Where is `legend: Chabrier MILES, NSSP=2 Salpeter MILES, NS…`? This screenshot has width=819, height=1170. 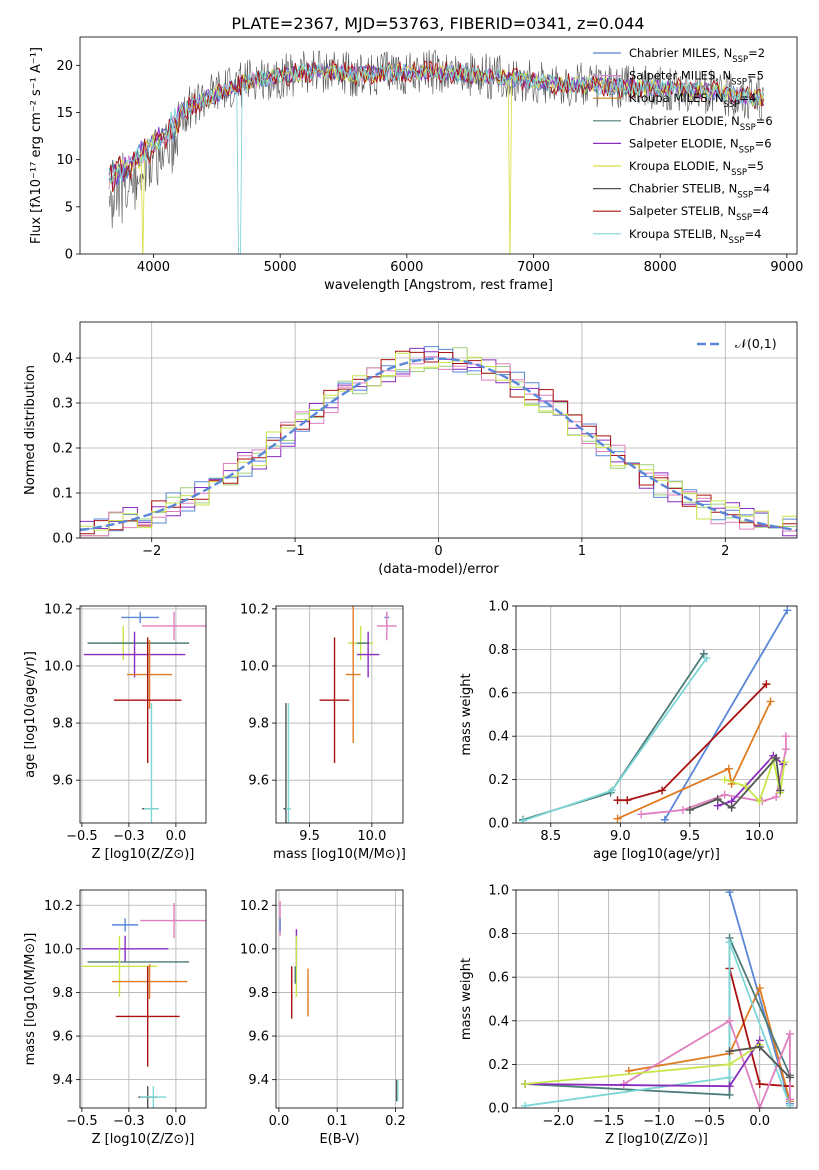 legend: Chabrier MILES, NSSP=2 Salpeter MILES, NS… is located at coordinates (683, 146).